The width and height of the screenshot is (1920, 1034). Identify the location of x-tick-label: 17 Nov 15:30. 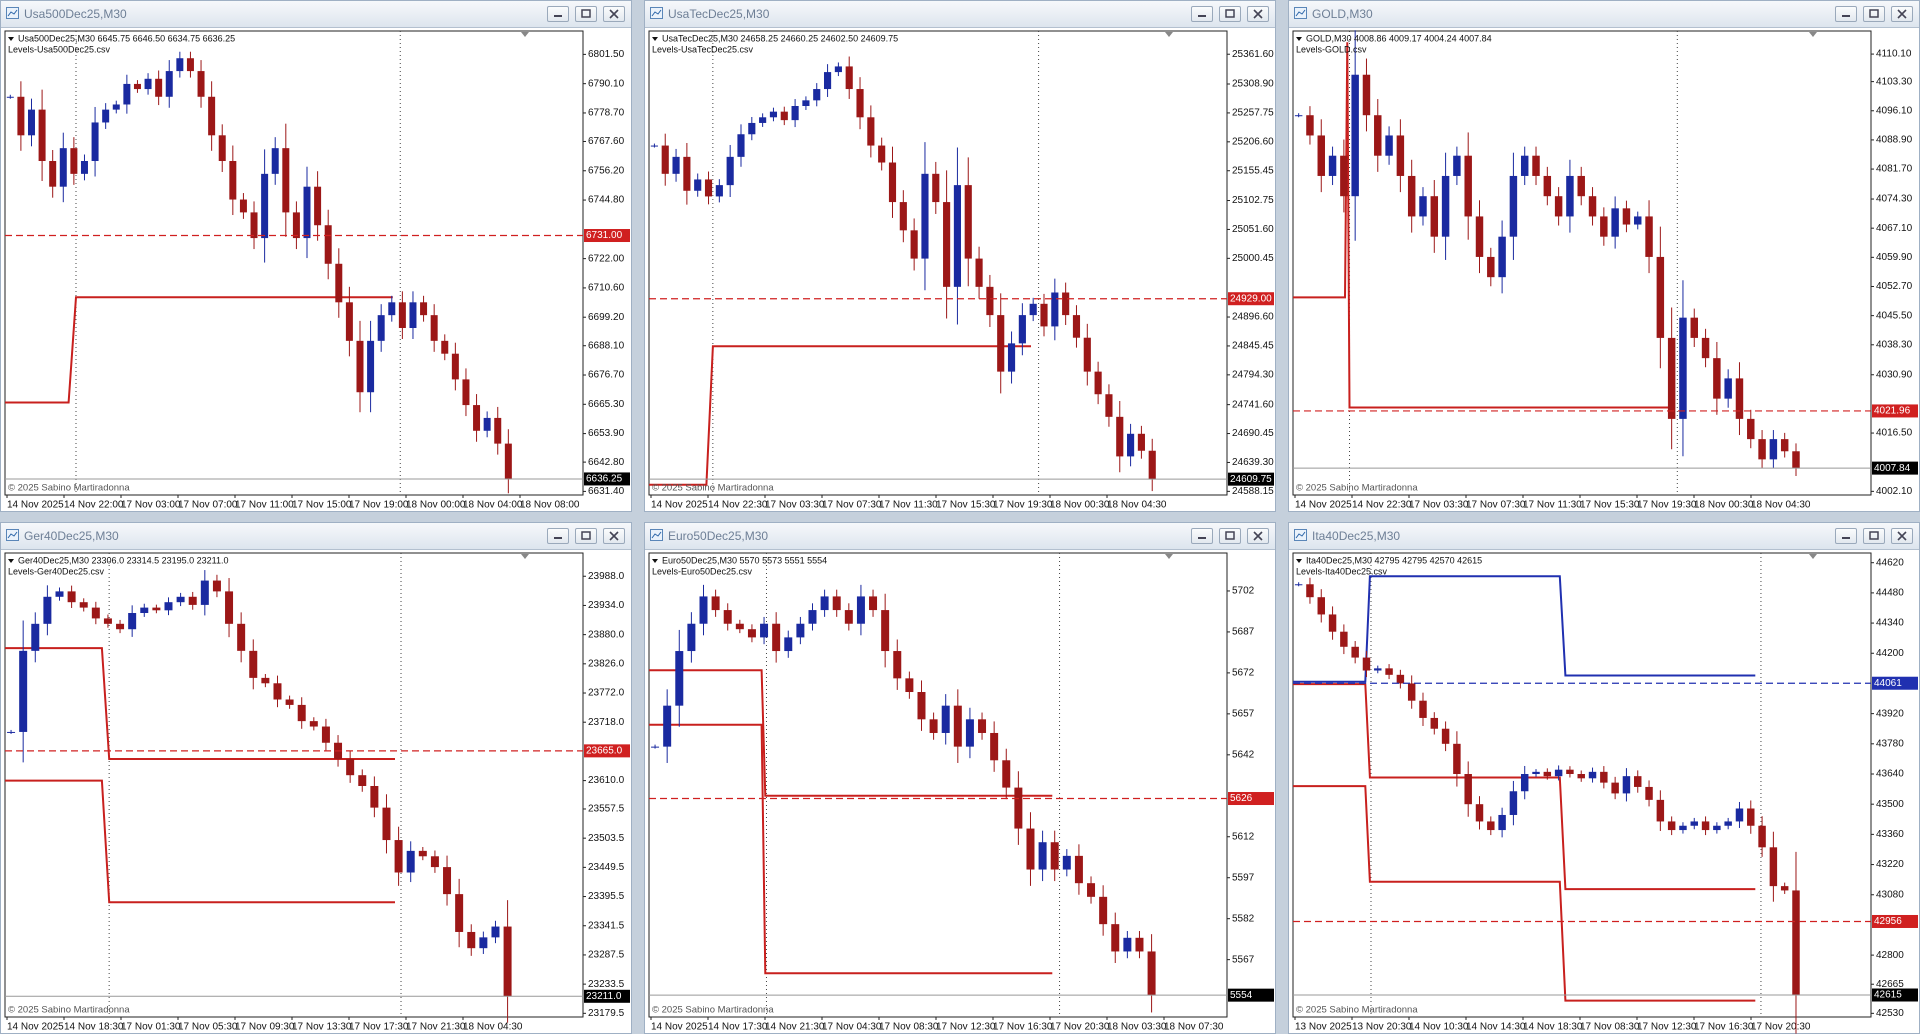
(966, 505).